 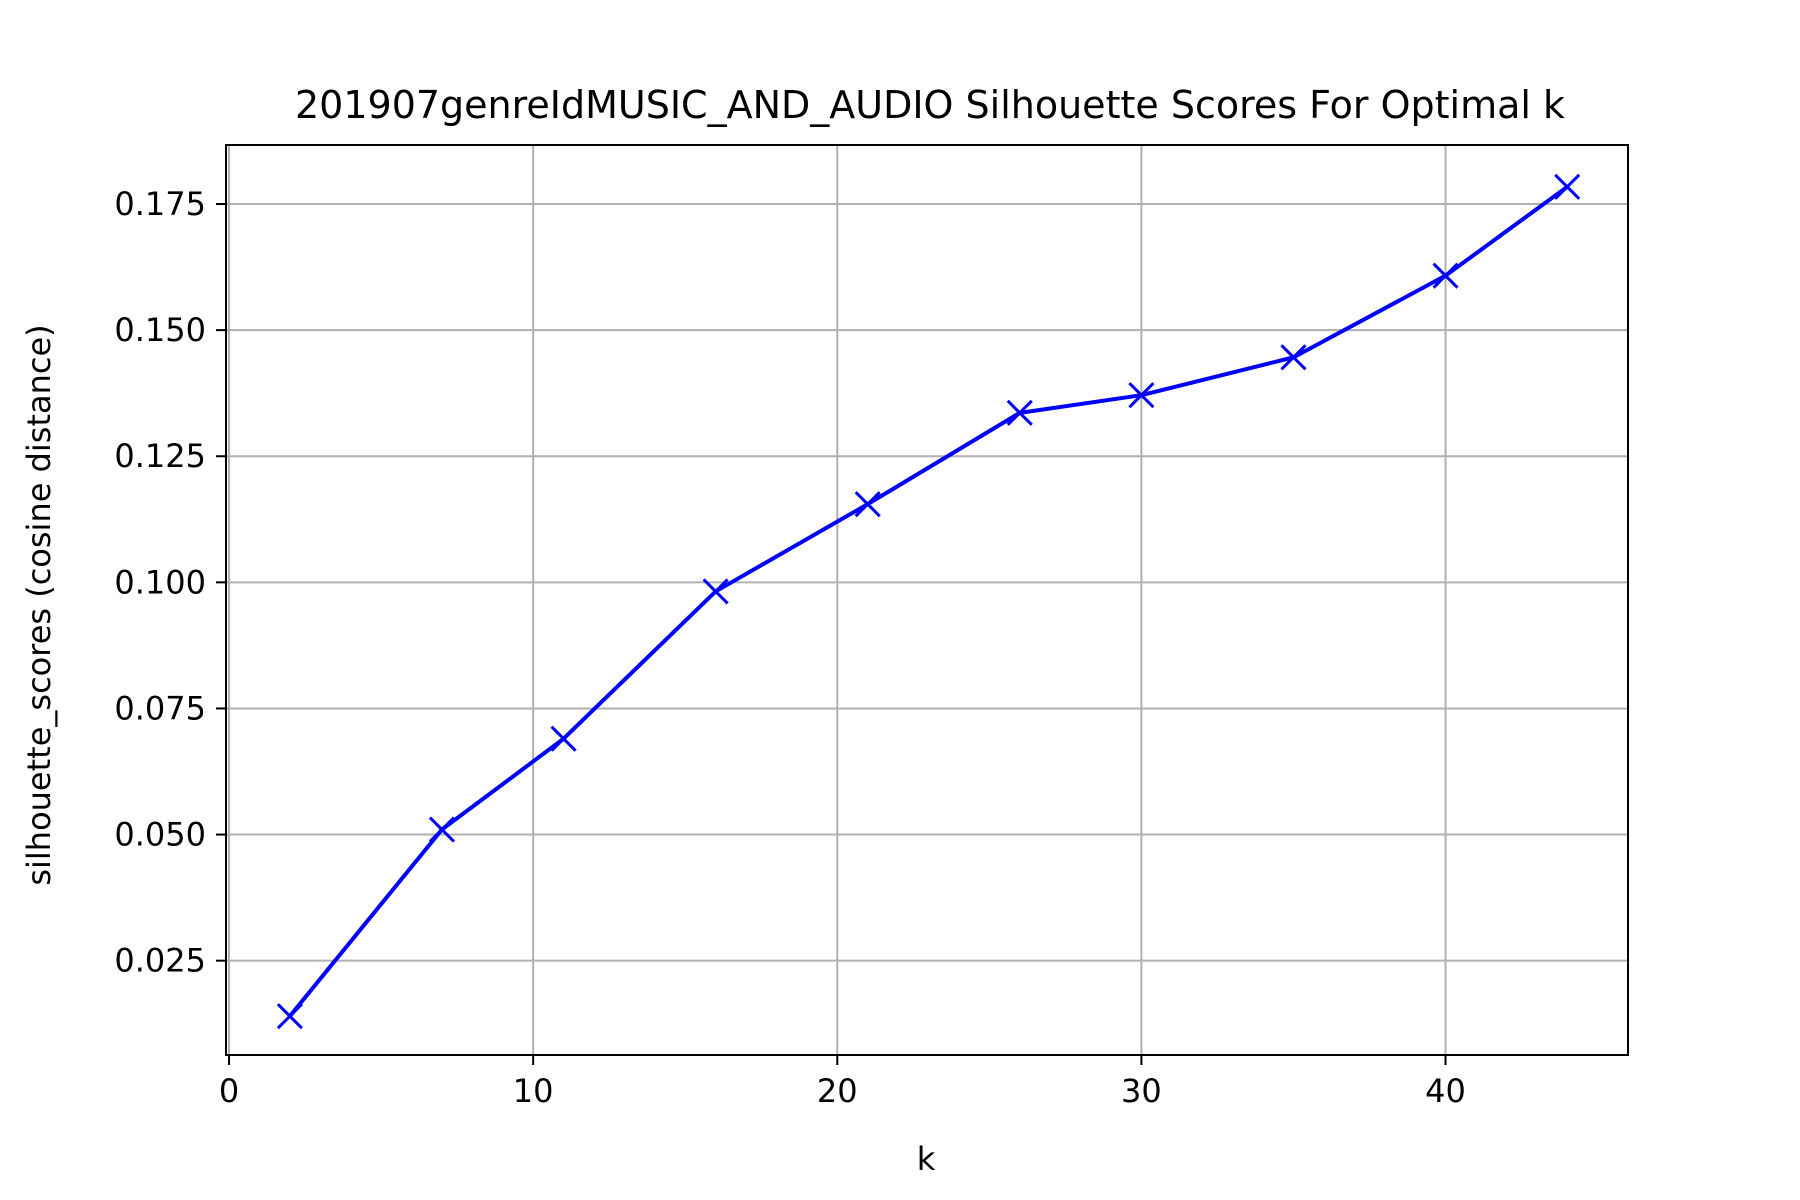 What do you see at coordinates (160, 708) in the screenshot?
I see `y-tick-label: 0.075` at bounding box center [160, 708].